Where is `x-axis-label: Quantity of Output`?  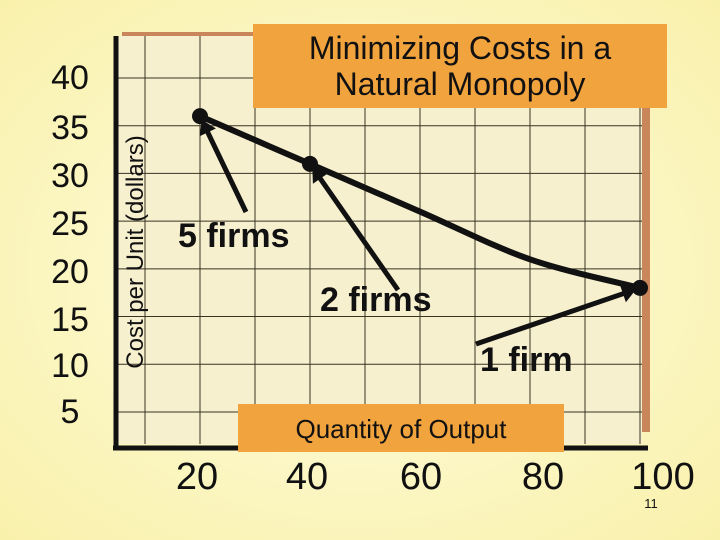 x-axis-label: Quantity of Output is located at coordinates (401, 428).